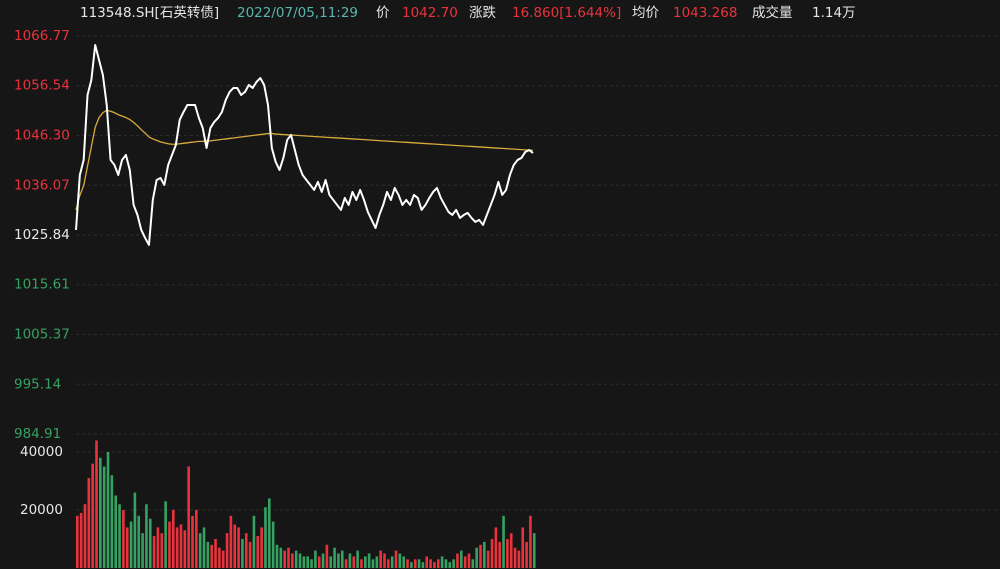 The image size is (1000, 569). Describe the element at coordinates (149, 12) in the screenshot. I see `code: 113548.SH[石英转债]` at that location.